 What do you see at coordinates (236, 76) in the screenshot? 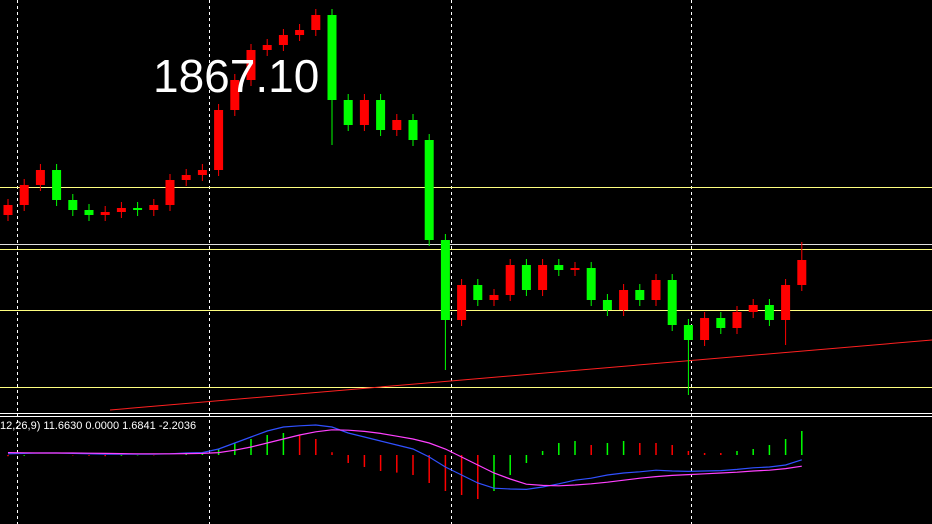
I see `price-label: 1867.10` at bounding box center [236, 76].